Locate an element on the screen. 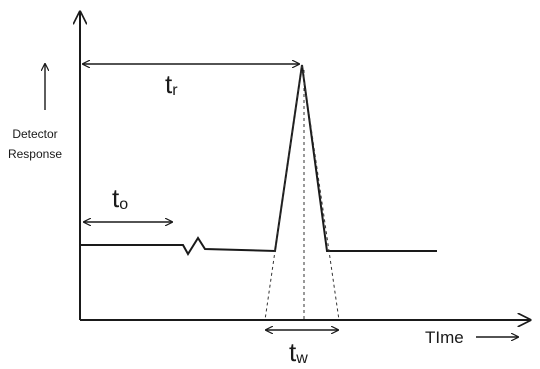 The height and width of the screenshot is (369, 540). label-sub: r is located at coordinates (175, 90).